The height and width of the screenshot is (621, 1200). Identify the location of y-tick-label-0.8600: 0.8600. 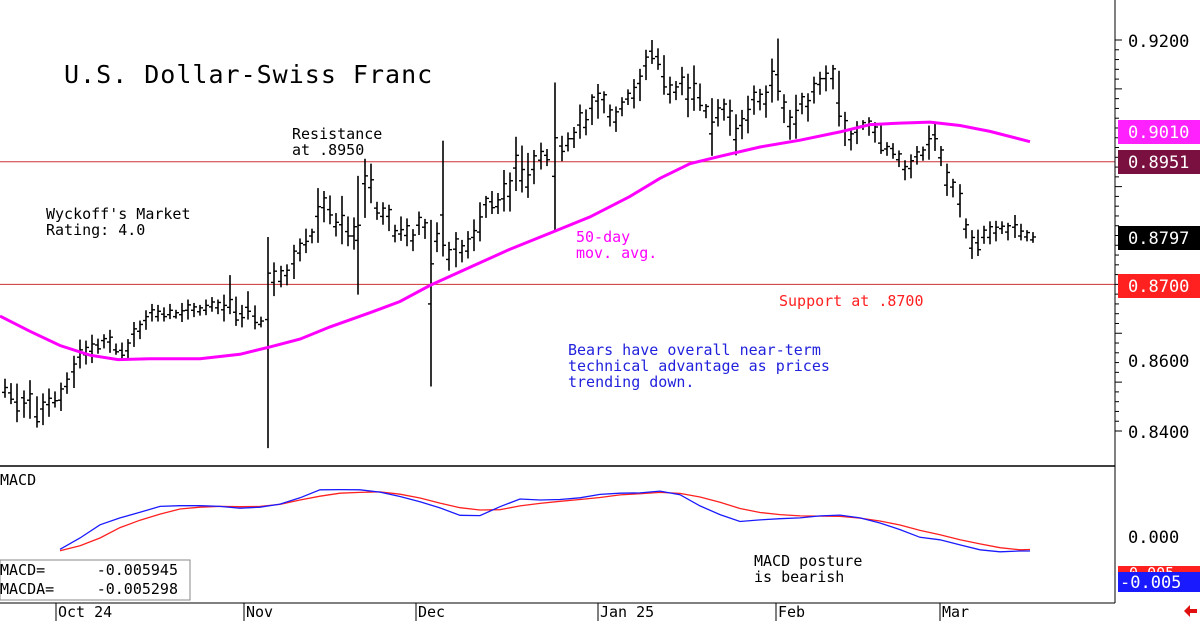
(1158, 362).